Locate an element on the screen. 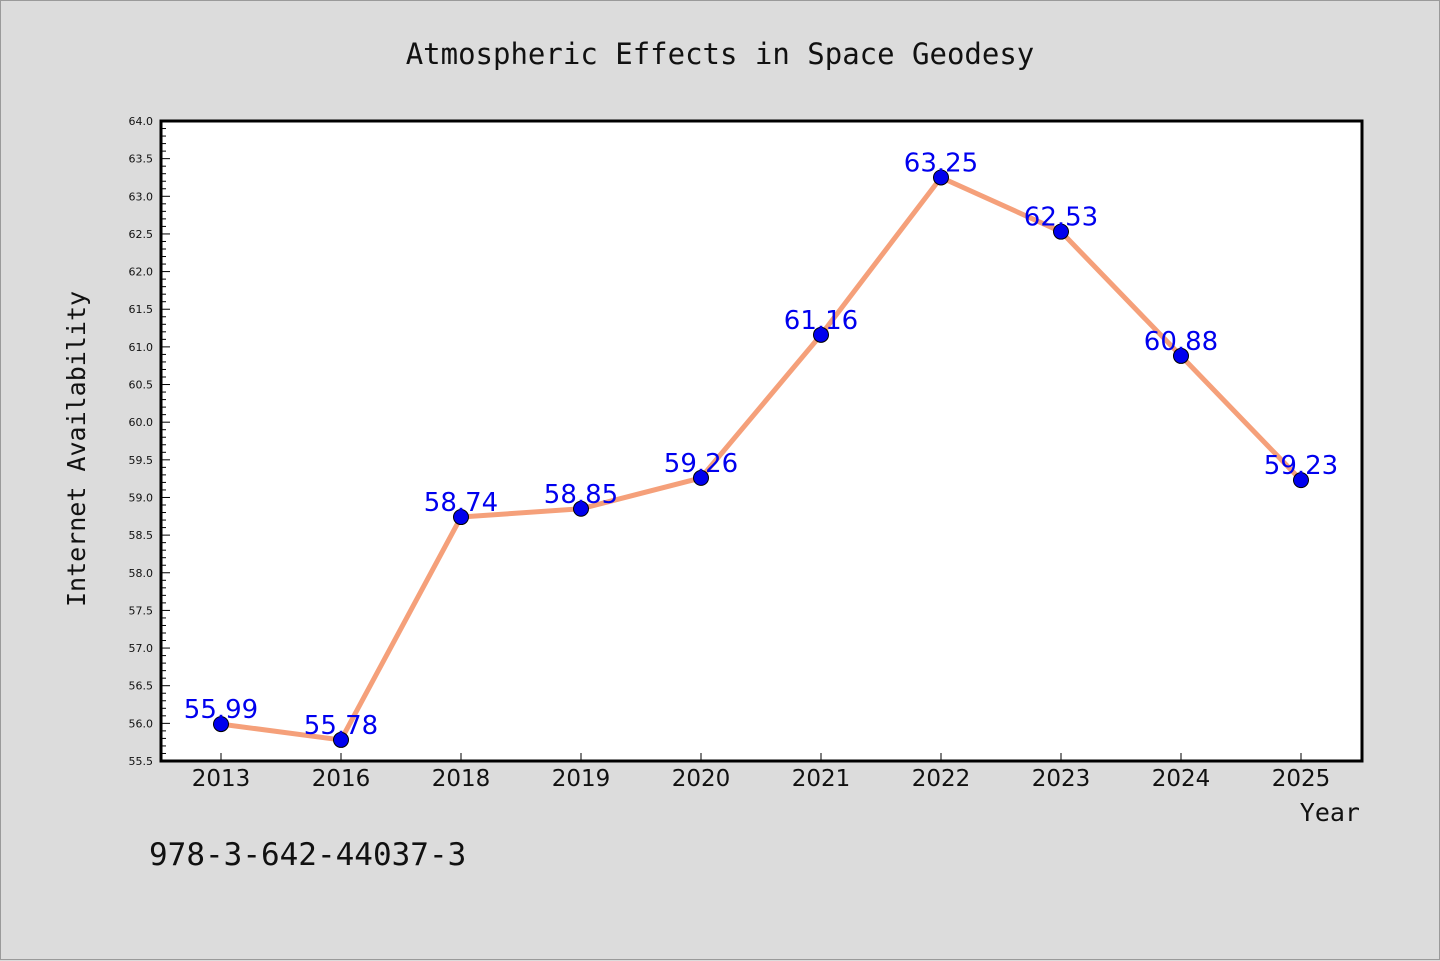 The image size is (1440, 961). chart-title: Atmospheric Effects in Space Geodesy is located at coordinates (720, 54).